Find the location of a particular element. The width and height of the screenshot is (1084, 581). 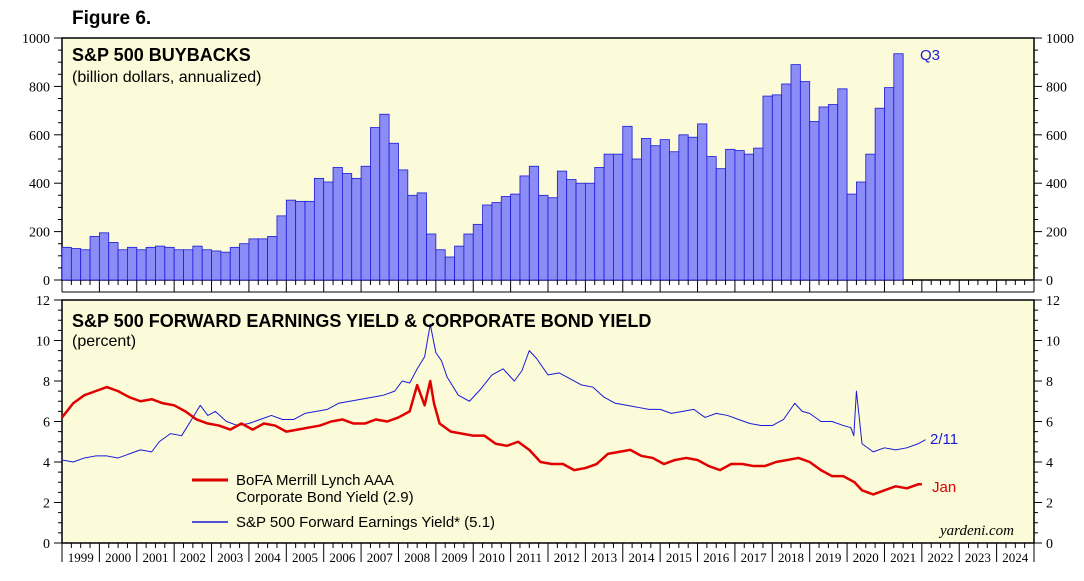

x-tick-label-year: 2006 is located at coordinates (342, 557).